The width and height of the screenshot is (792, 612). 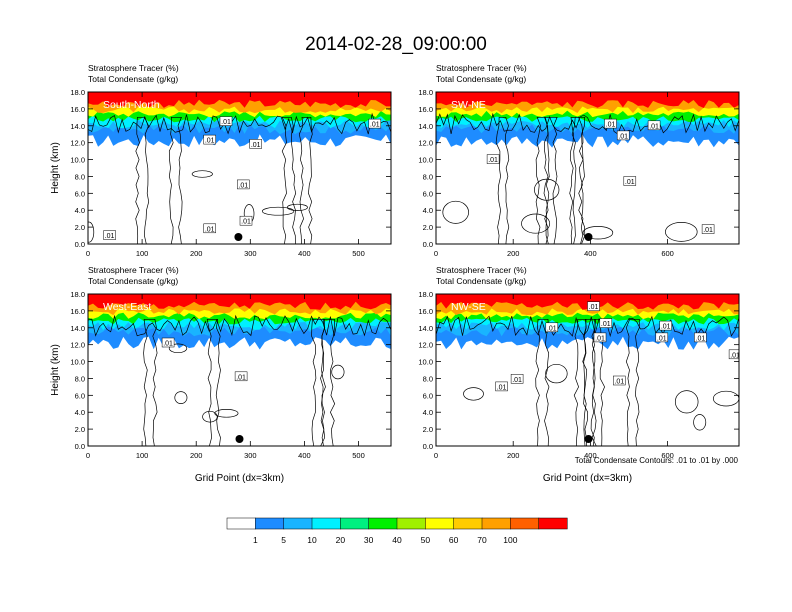 What do you see at coordinates (250, 455) in the screenshot?
I see `x-tick-label: 300` at bounding box center [250, 455].